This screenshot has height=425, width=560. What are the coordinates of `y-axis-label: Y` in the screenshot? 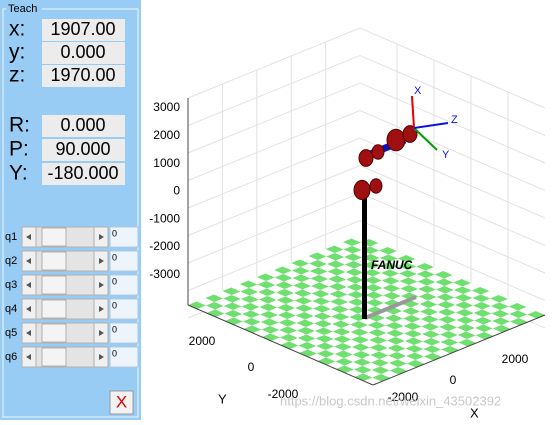 It's located at (222, 398).